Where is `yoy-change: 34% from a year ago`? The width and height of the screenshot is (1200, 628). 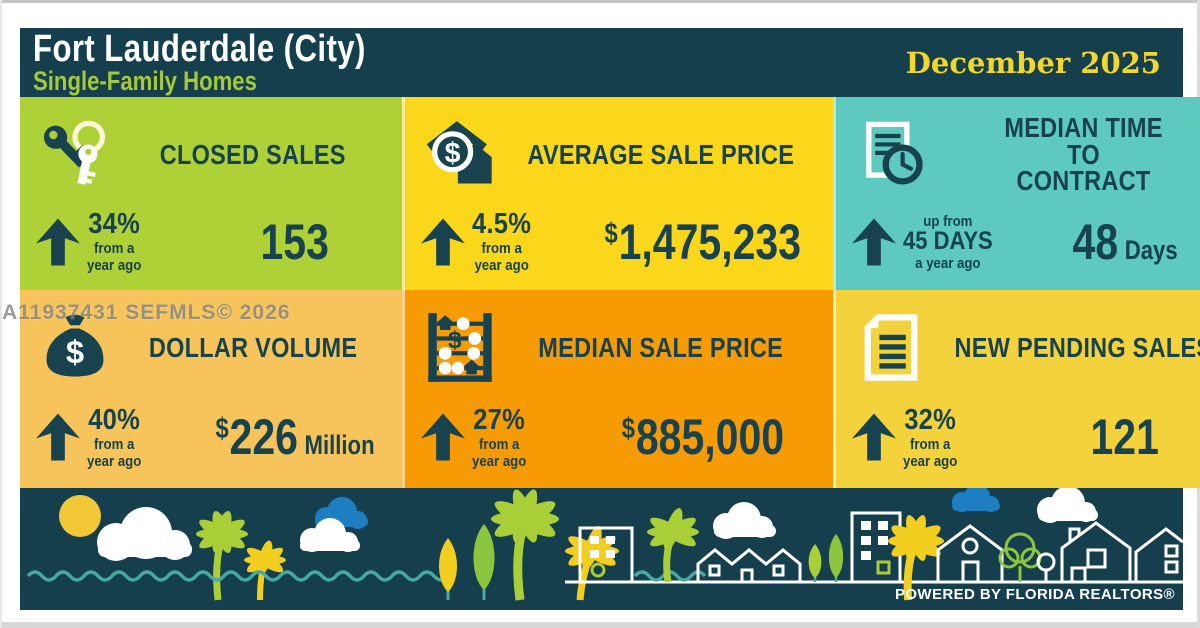 yoy-change: 34% from a year ago is located at coordinates (117, 241).